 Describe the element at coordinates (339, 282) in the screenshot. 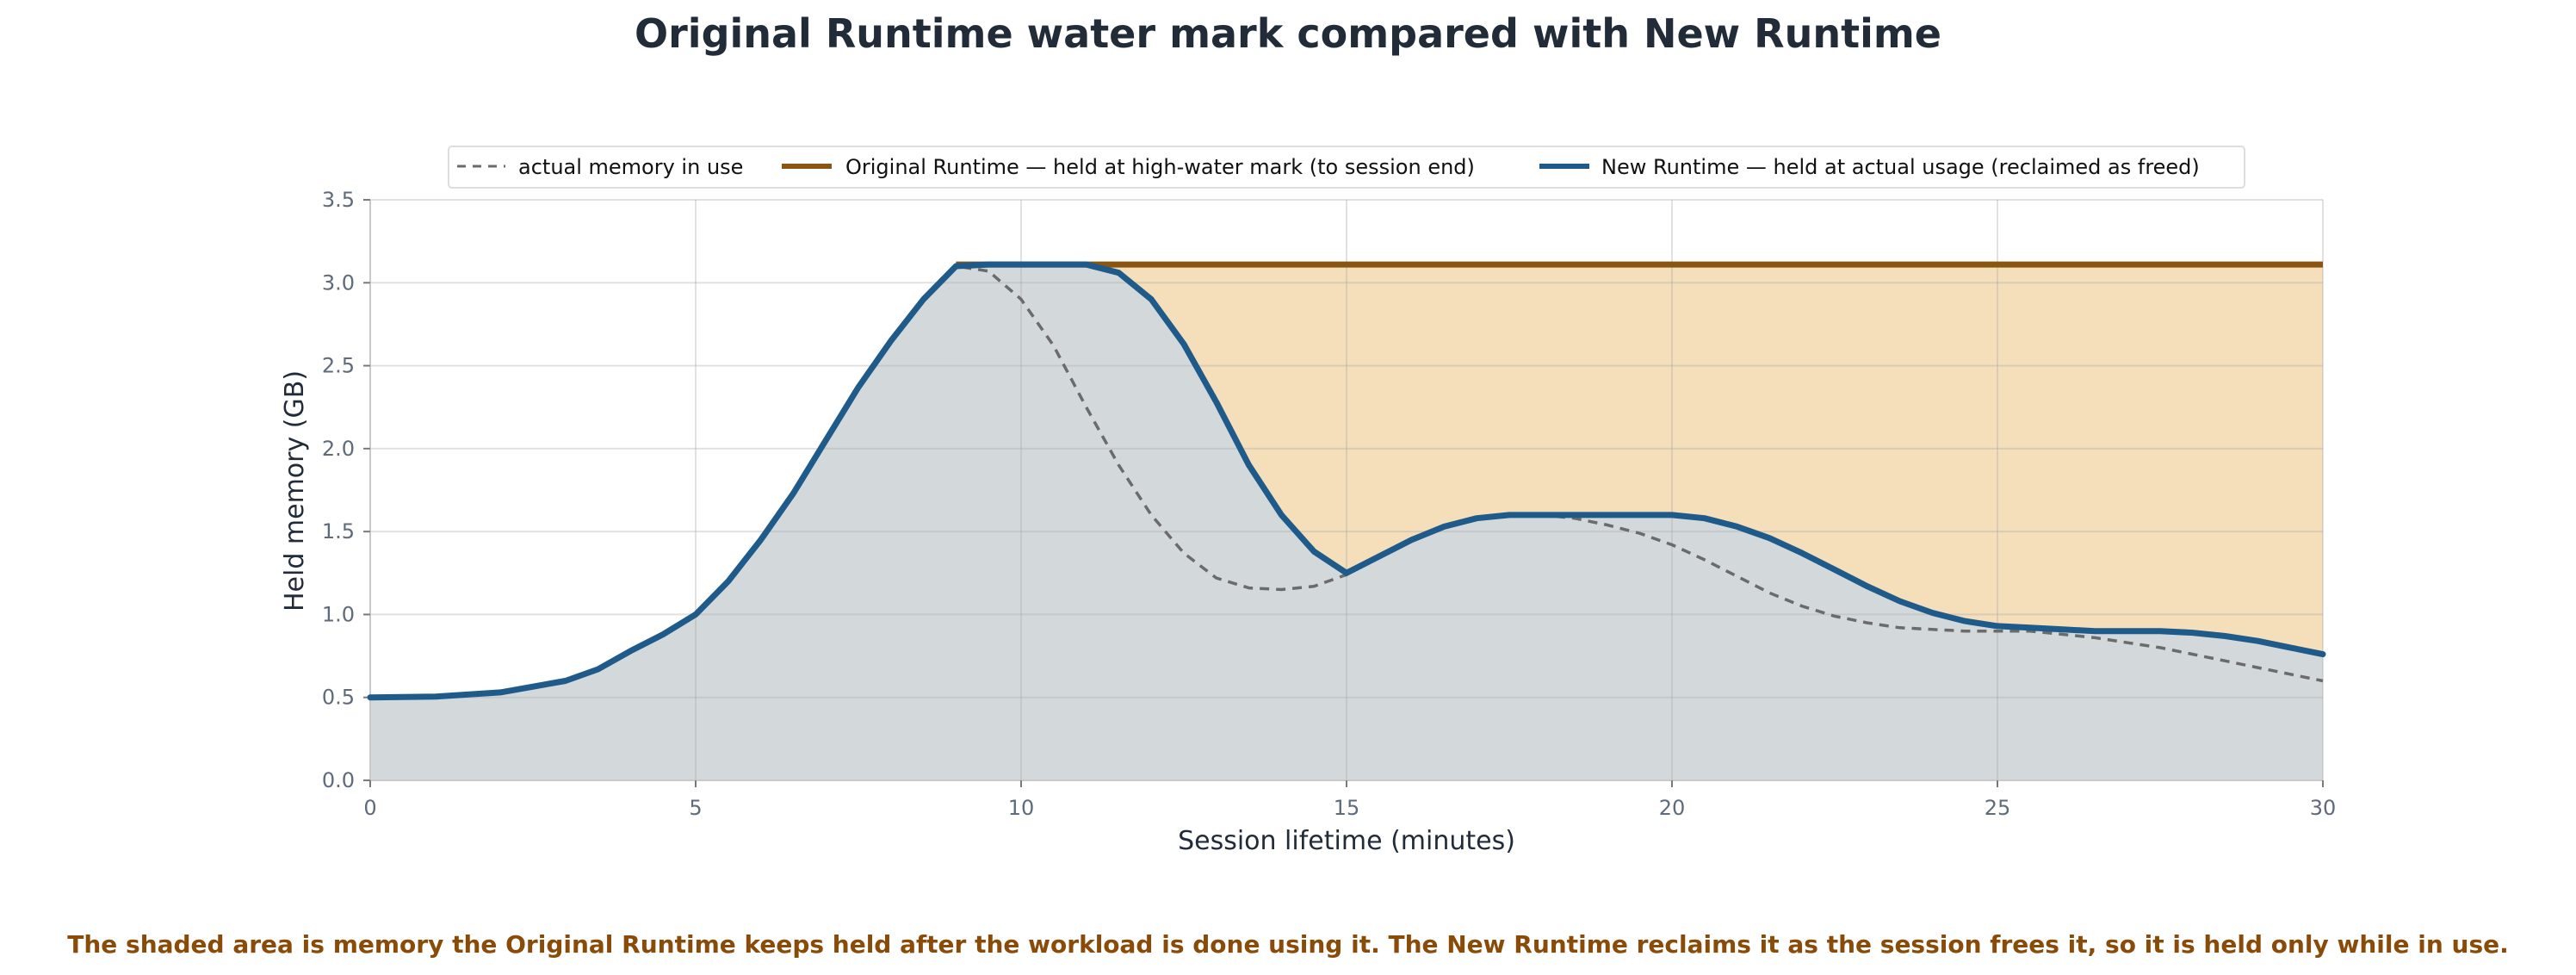

I see `y-tick-label: 3.0` at that location.